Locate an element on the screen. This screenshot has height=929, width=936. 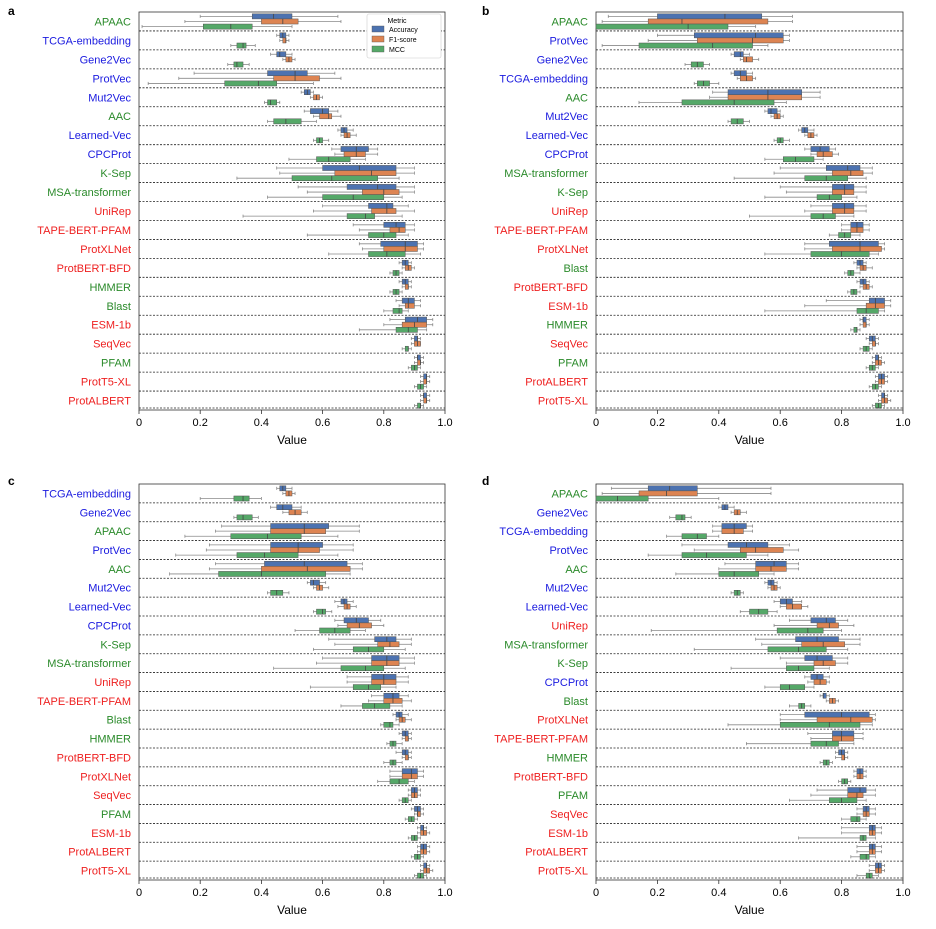
row-label: TCGA-embedding is located at coordinates (543, 532).